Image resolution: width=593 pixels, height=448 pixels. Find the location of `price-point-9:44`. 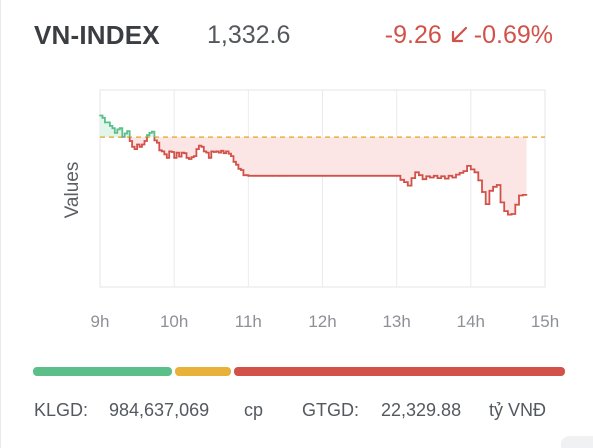

price-point-9:44 is located at coordinates (154, 140).